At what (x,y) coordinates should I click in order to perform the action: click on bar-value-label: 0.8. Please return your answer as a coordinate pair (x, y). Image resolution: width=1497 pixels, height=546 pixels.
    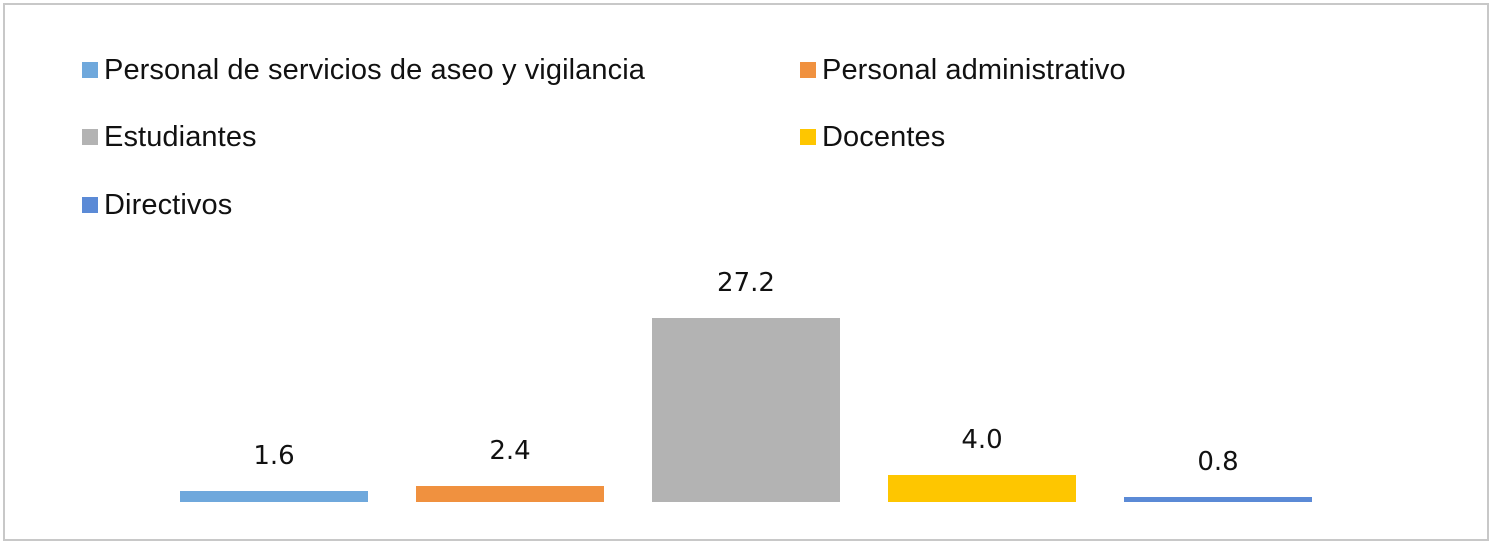
    Looking at the image, I should click on (1218, 462).